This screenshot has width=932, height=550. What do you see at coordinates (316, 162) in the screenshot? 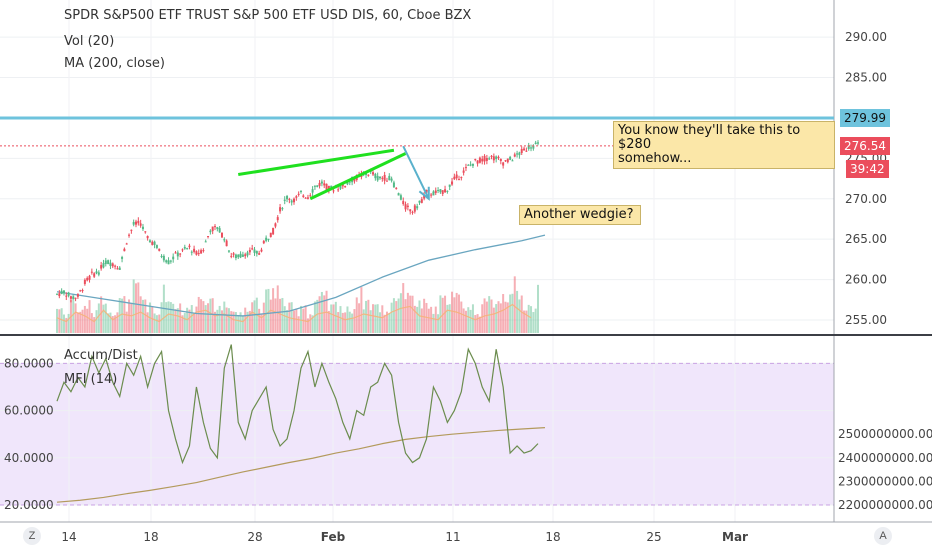
I see `wedge-upper-line` at bounding box center [316, 162].